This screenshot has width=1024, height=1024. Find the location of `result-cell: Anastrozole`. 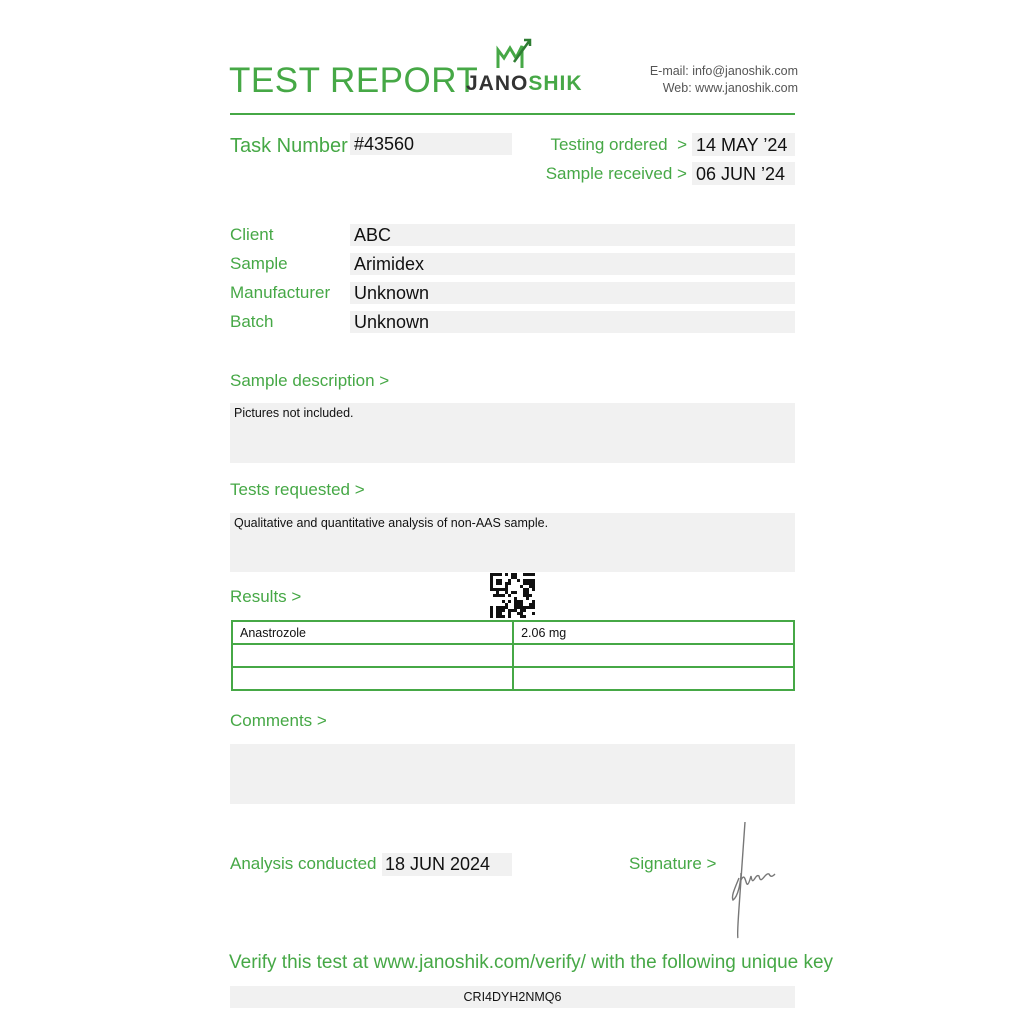

result-cell: Anastrozole is located at coordinates (372, 632).